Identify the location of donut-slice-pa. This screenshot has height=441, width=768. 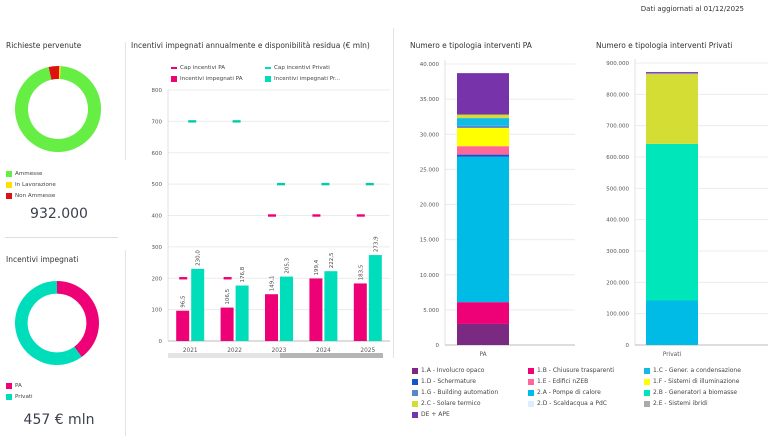
(78, 319).